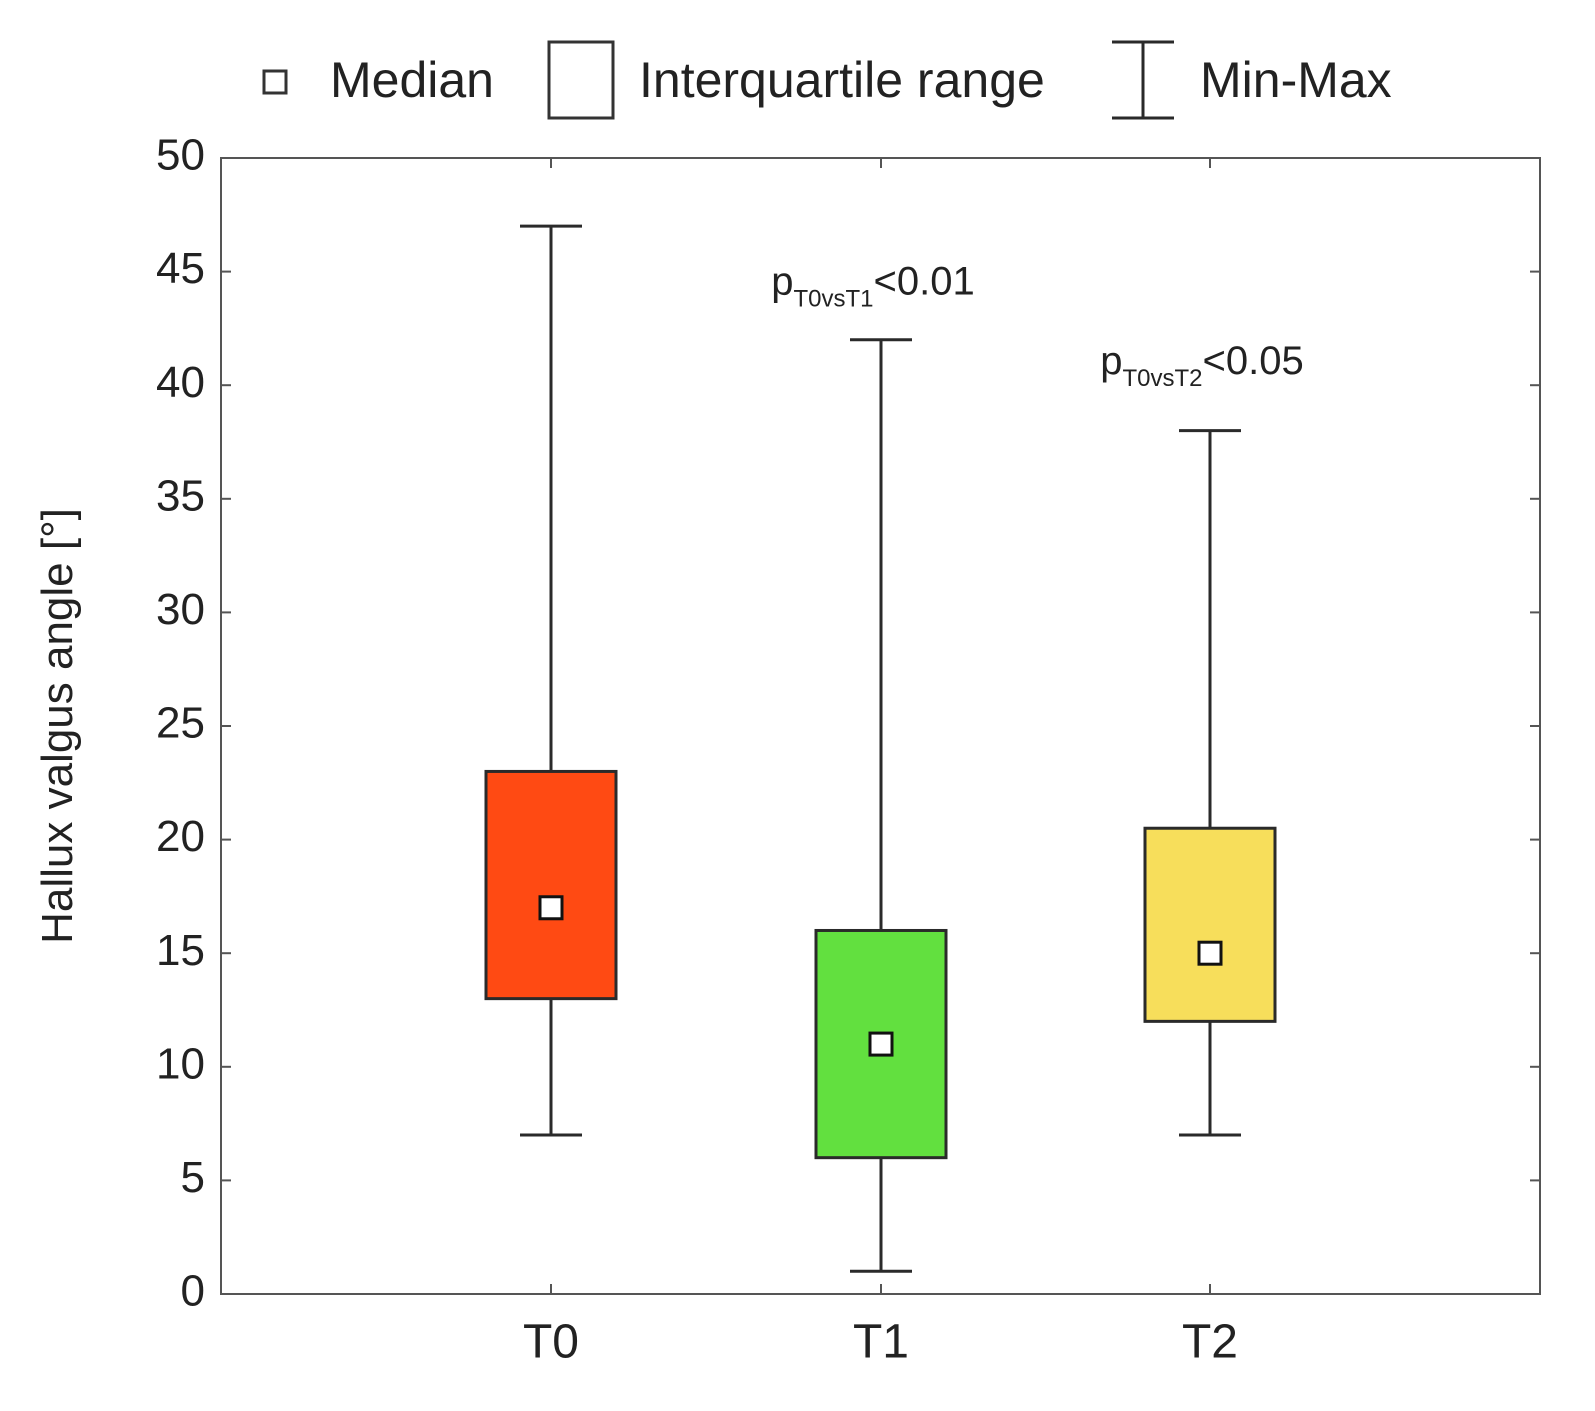 The width and height of the screenshot is (1595, 1411). What do you see at coordinates (180, 495) in the screenshot?
I see `y-tick-label: 35` at bounding box center [180, 495].